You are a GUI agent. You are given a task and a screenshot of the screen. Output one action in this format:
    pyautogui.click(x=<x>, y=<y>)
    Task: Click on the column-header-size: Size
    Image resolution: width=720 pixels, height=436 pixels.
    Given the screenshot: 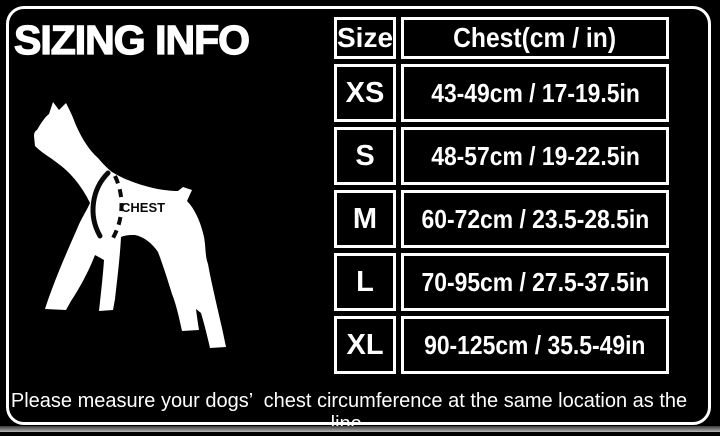 What is the action you would take?
    pyautogui.click(x=365, y=38)
    